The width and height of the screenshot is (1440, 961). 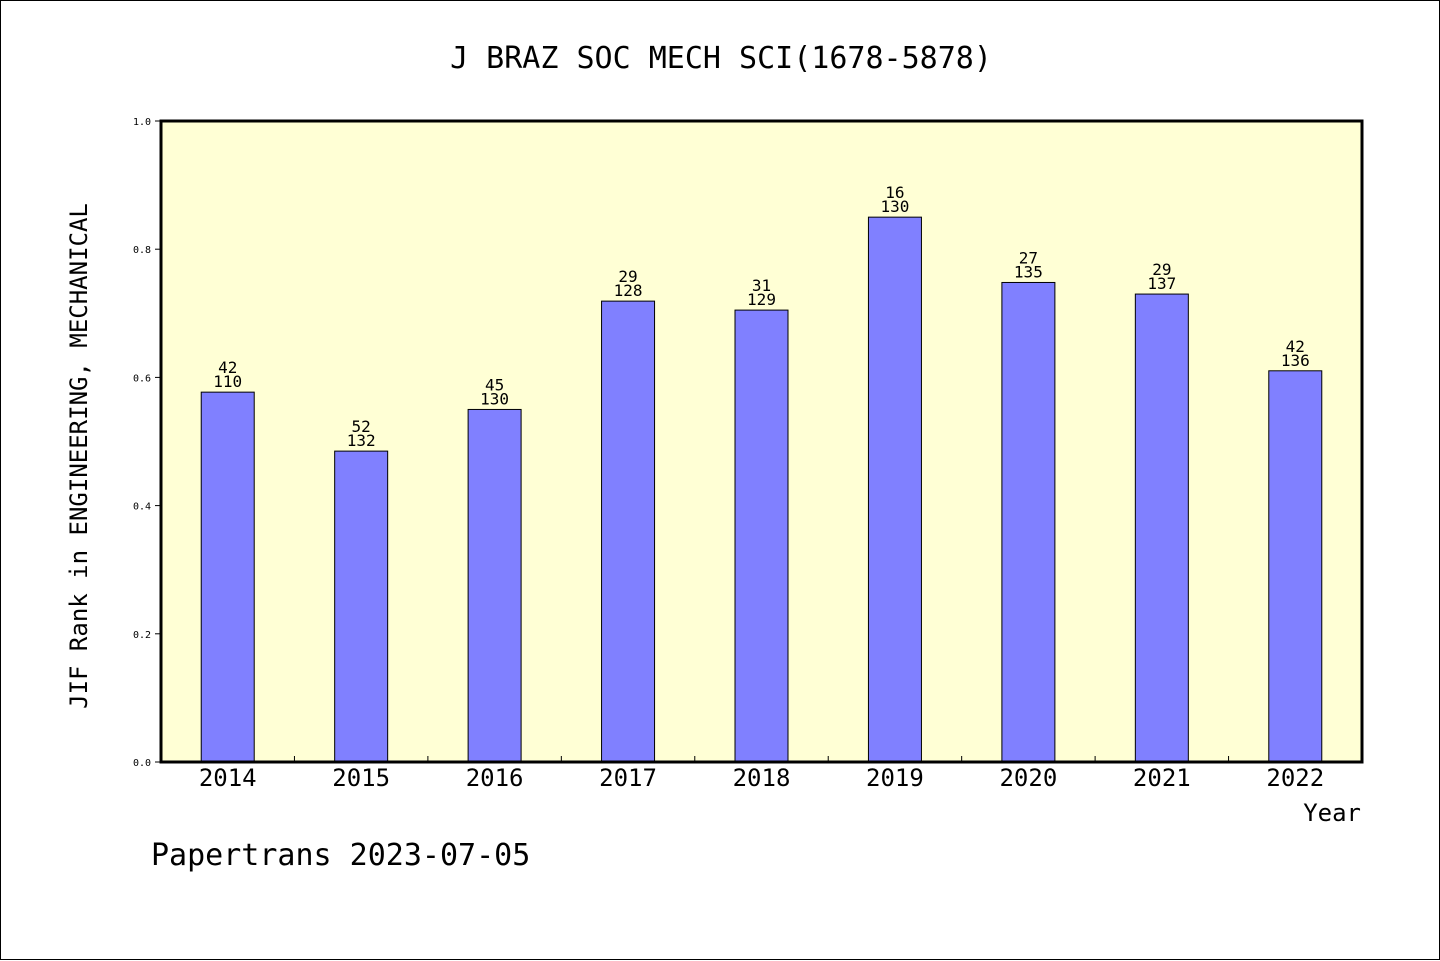 I want to click on bar-2020, so click(x=1028, y=522).